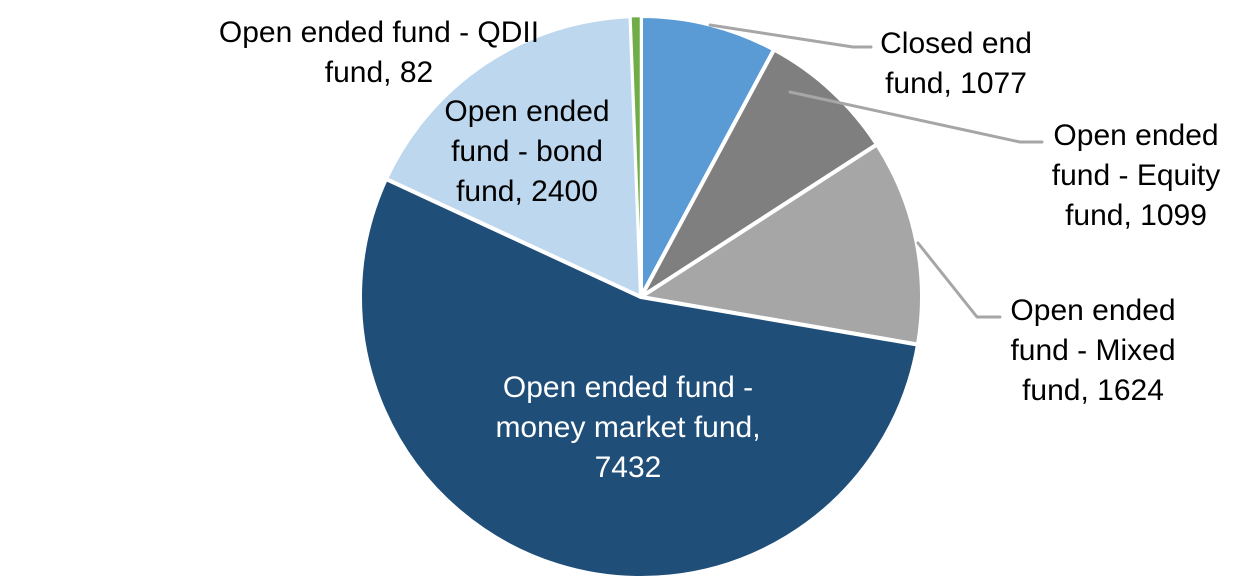  I want to click on slice-label-line: Open ended fund -, so click(628, 387).